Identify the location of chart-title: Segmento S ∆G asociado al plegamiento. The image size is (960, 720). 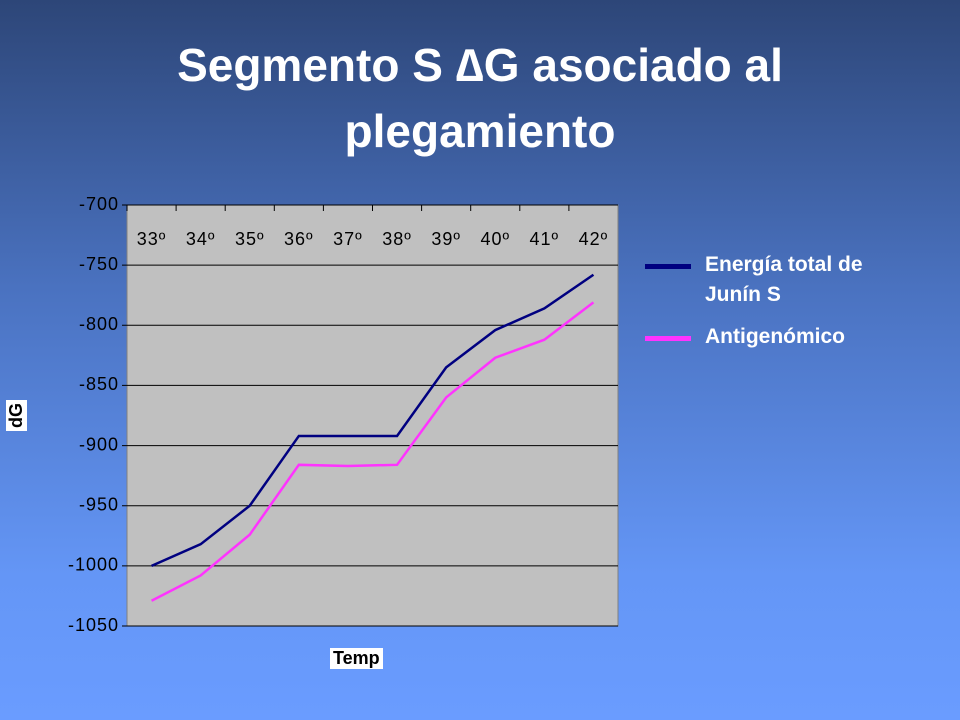
(480, 98).